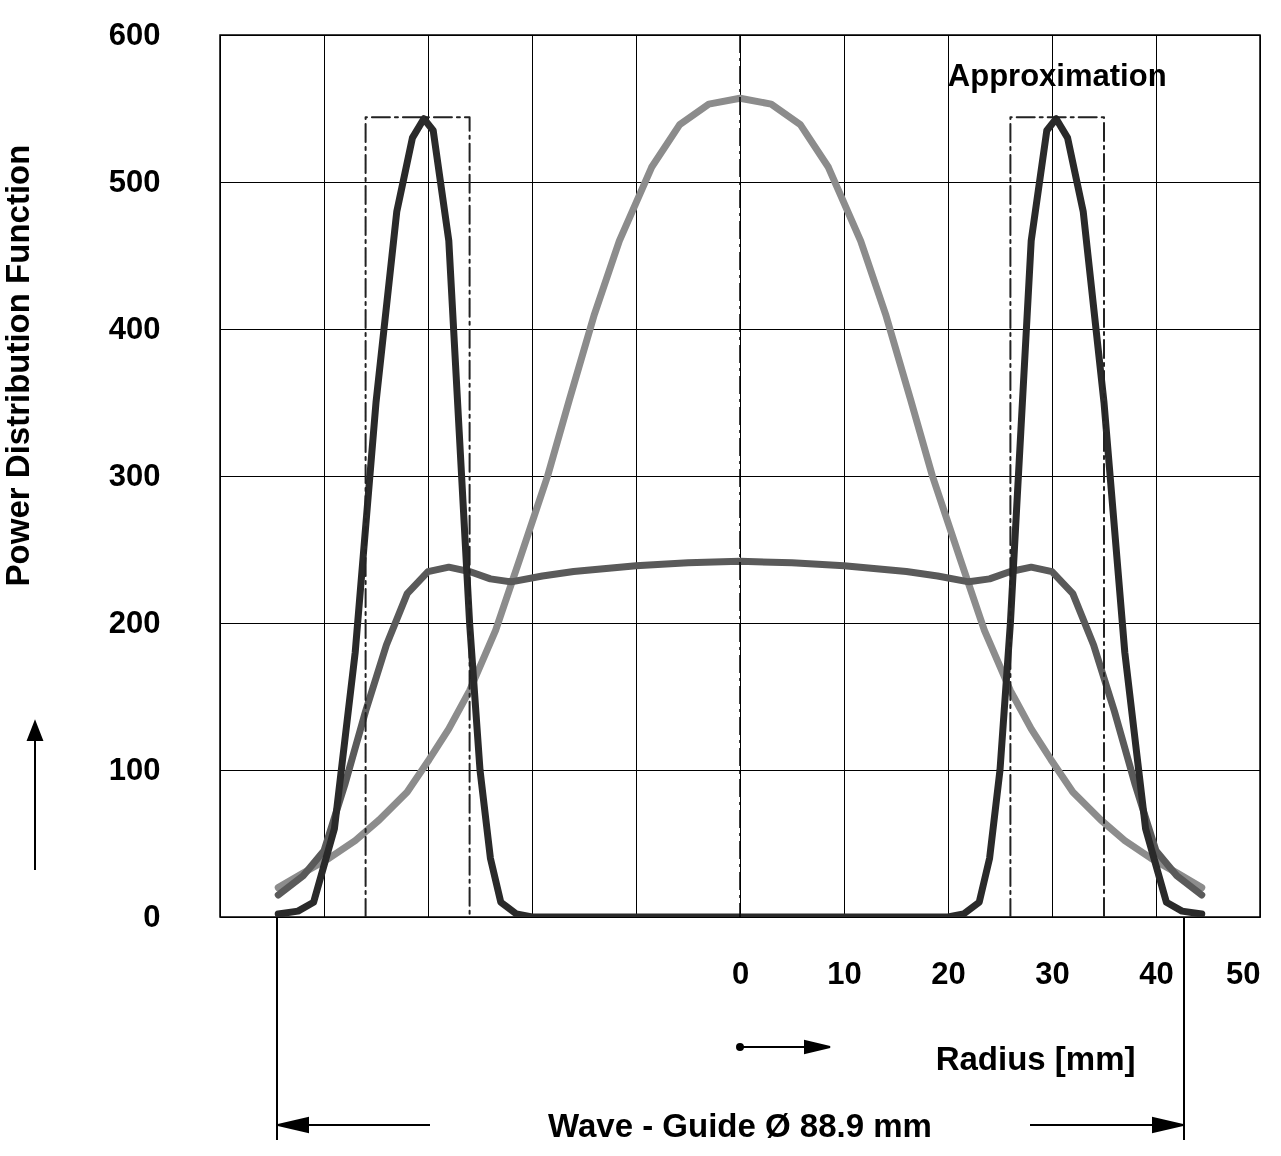  What do you see at coordinates (1243, 973) in the screenshot?
I see `x-tick-label: 50` at bounding box center [1243, 973].